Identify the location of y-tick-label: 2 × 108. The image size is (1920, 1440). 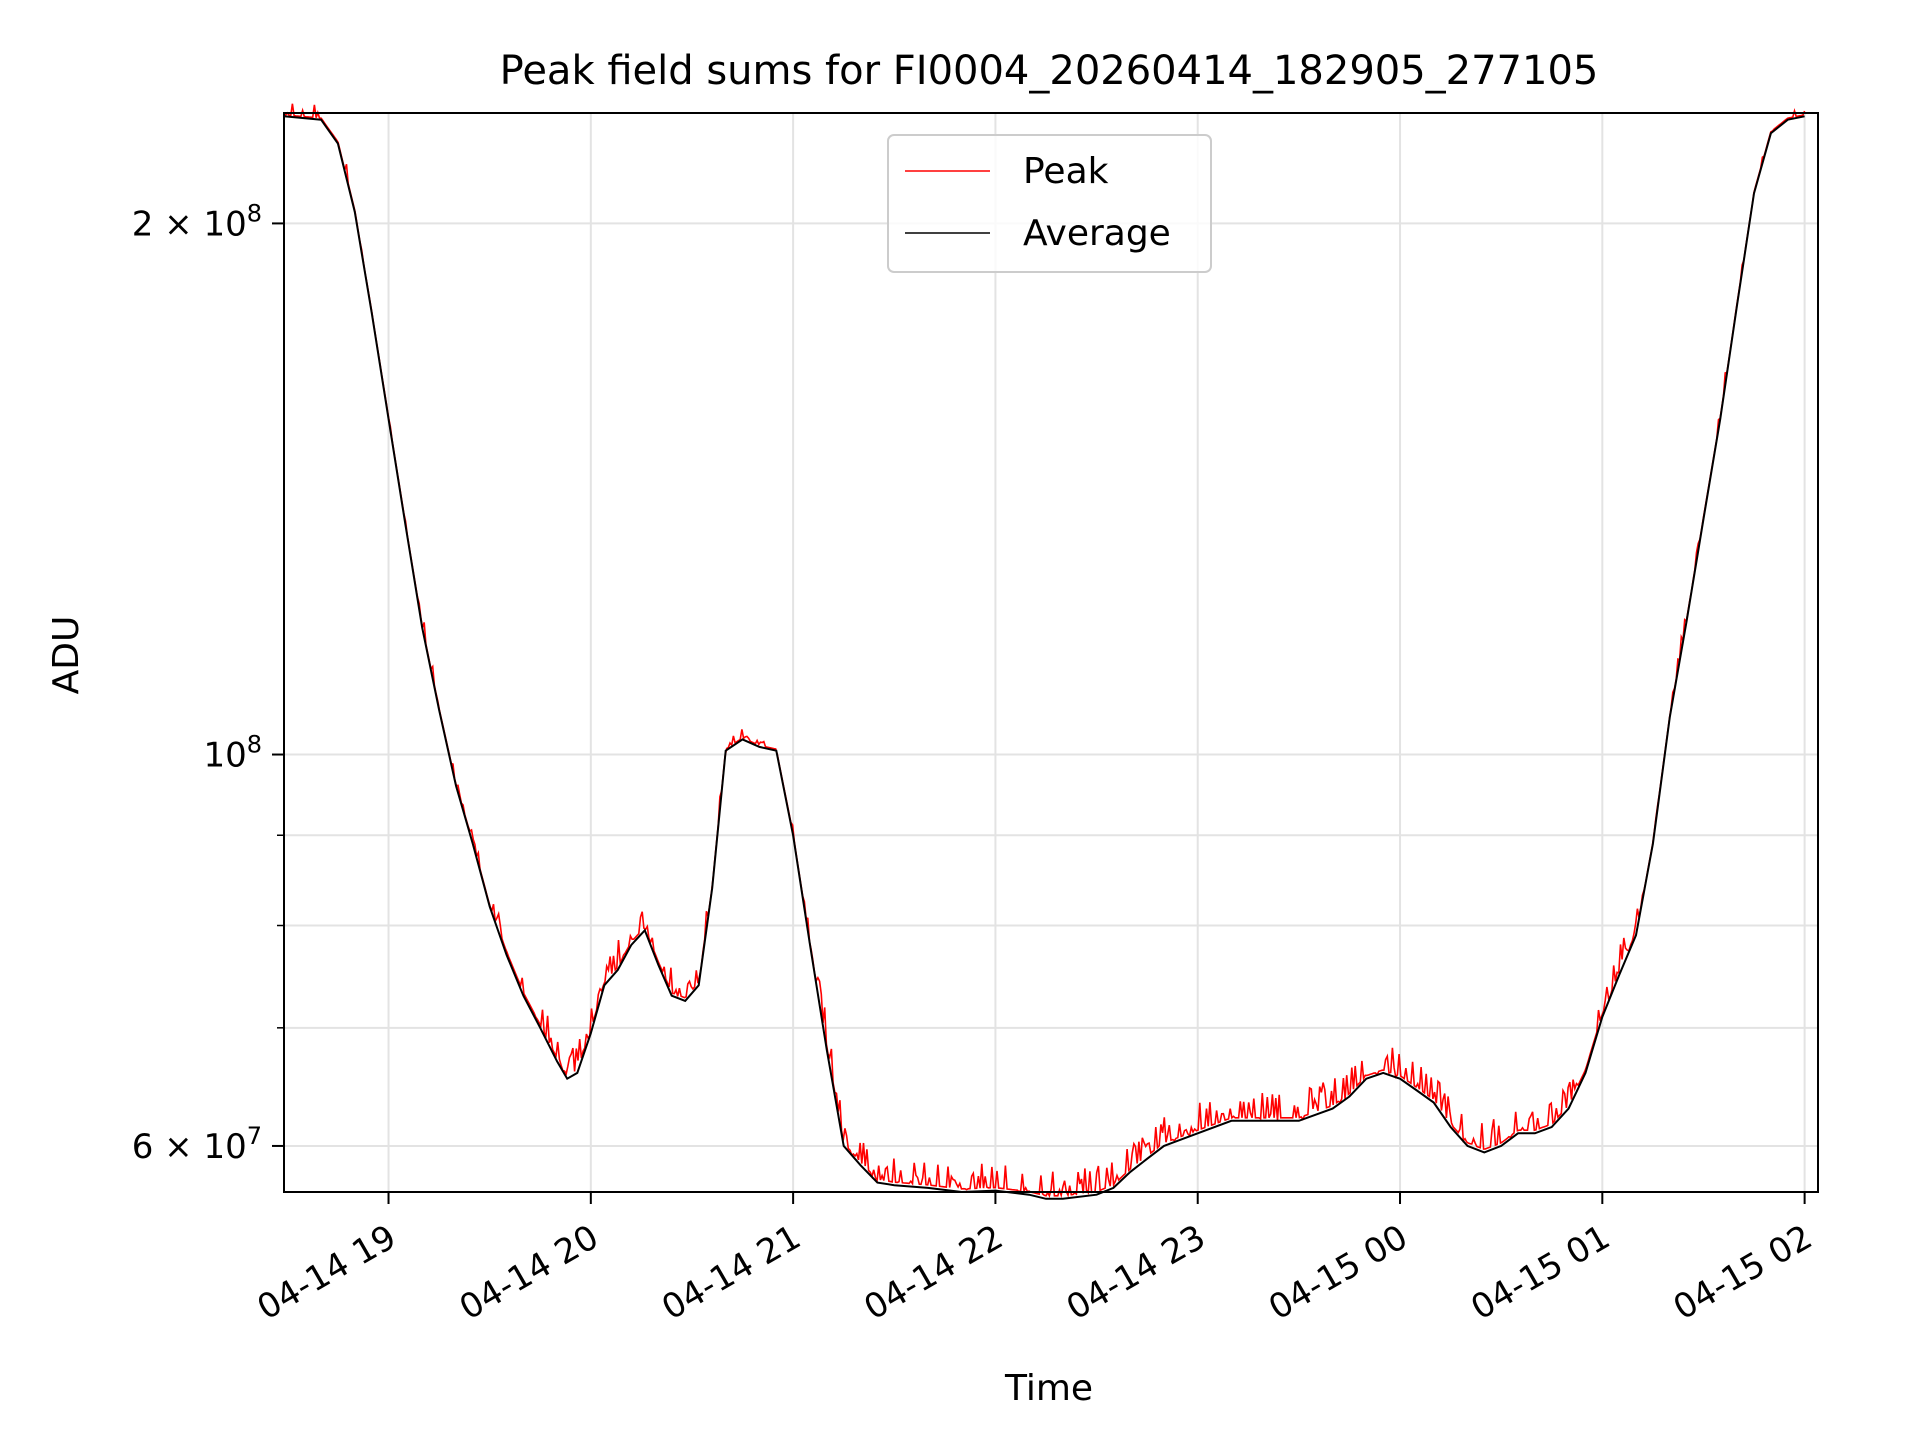
(197, 221).